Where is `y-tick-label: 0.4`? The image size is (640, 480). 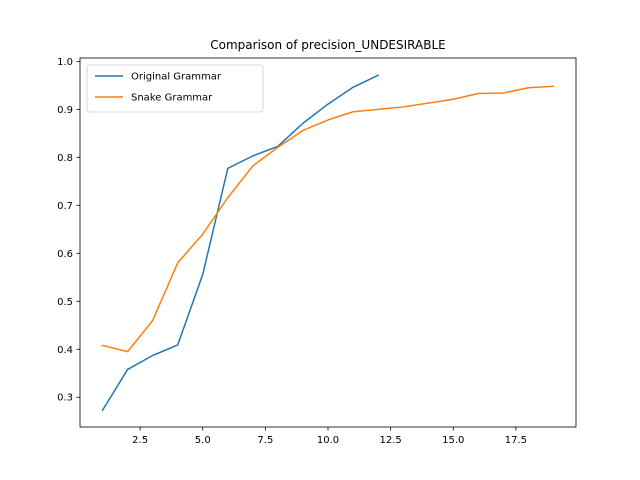
y-tick-label: 0.4 is located at coordinates (65, 350).